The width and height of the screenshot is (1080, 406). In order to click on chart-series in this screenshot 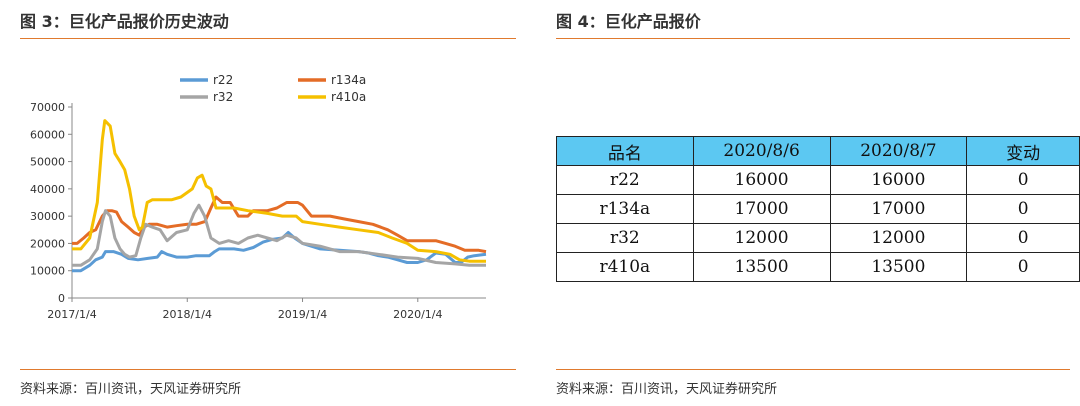, I will do `click(279, 196)`.